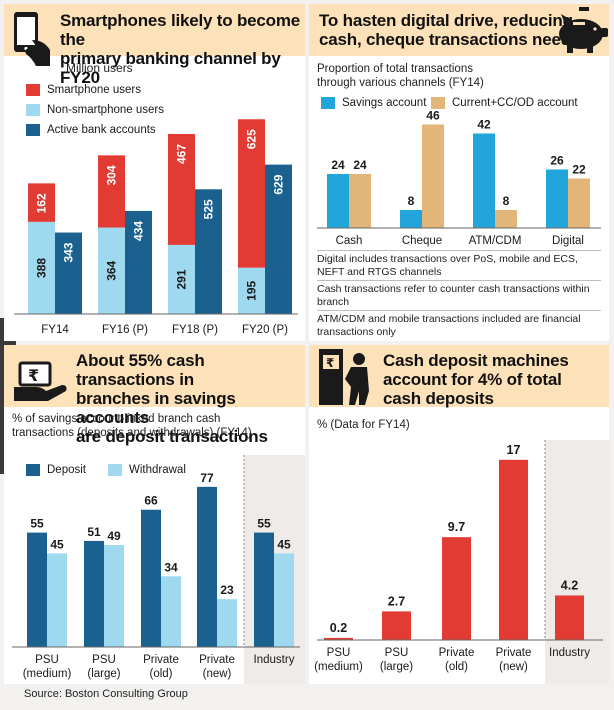  I want to click on atm-machine-icon: ₹, so click(344, 379).